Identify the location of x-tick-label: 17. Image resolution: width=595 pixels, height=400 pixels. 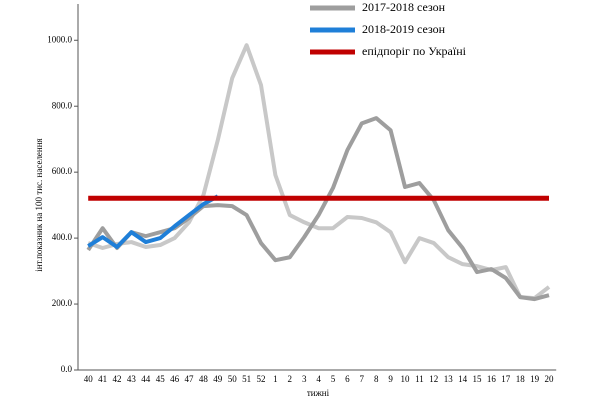
(506, 379).